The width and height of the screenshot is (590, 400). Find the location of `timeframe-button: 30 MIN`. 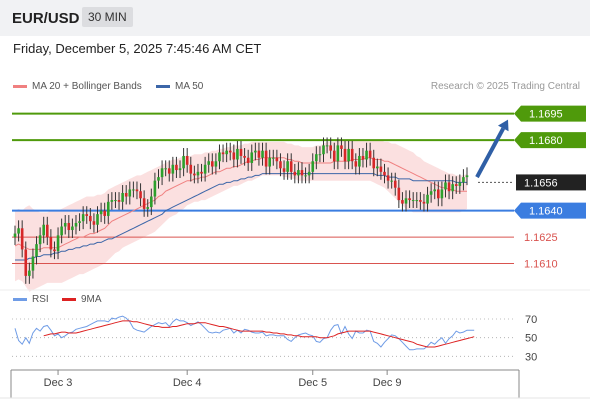

timeframe-button: 30 MIN is located at coordinates (107, 17).